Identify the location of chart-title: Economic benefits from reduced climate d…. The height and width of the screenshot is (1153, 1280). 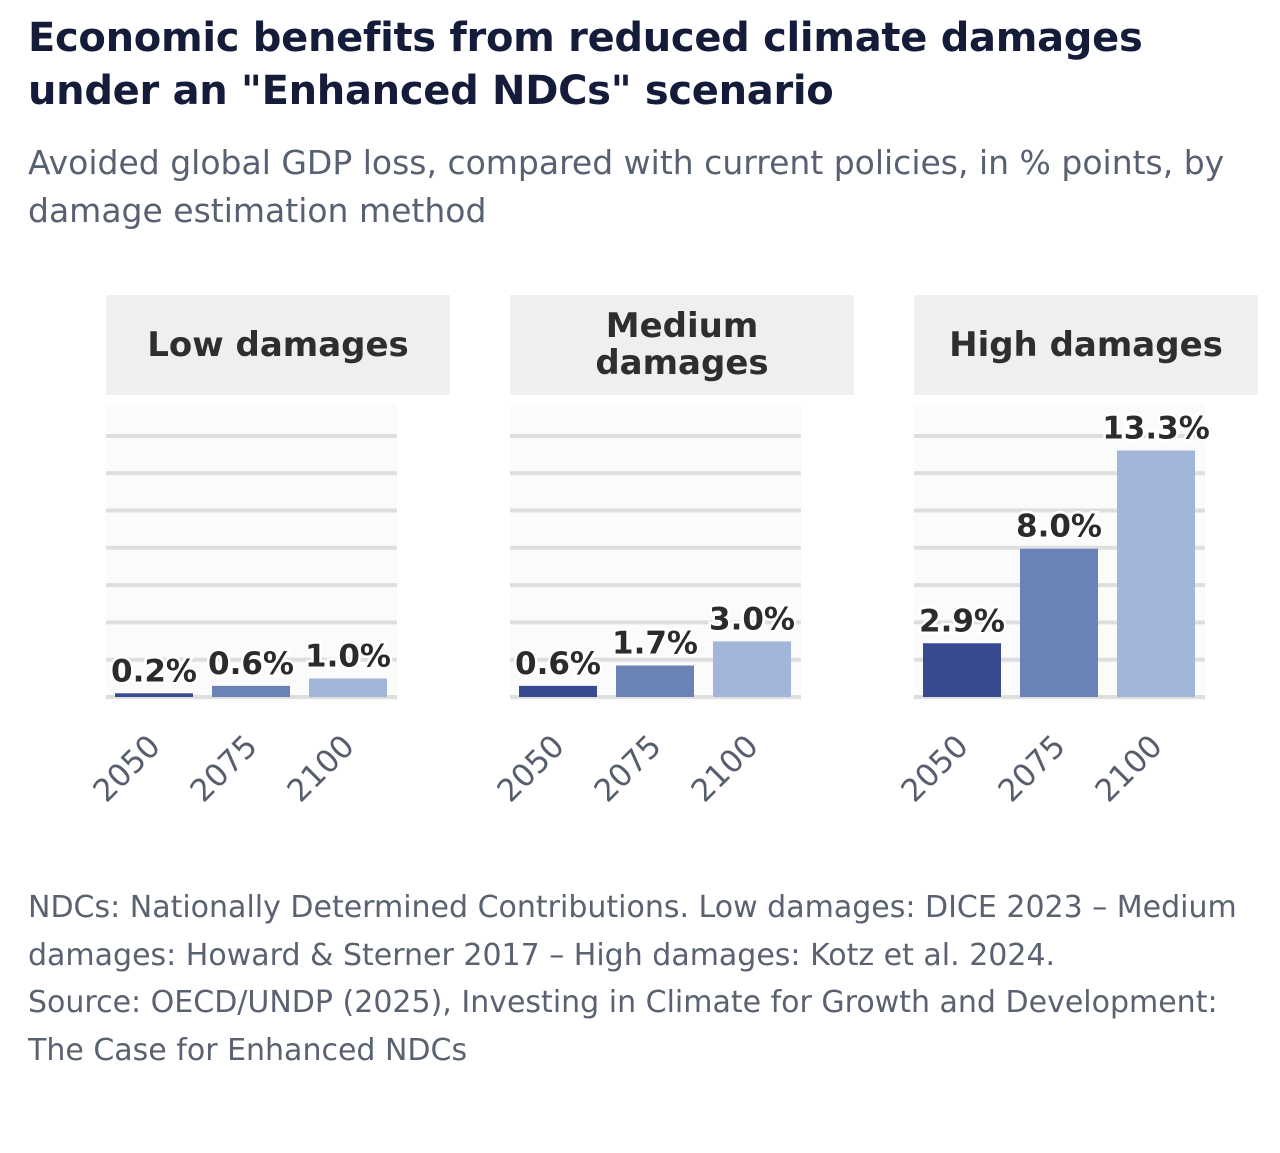
(585, 64).